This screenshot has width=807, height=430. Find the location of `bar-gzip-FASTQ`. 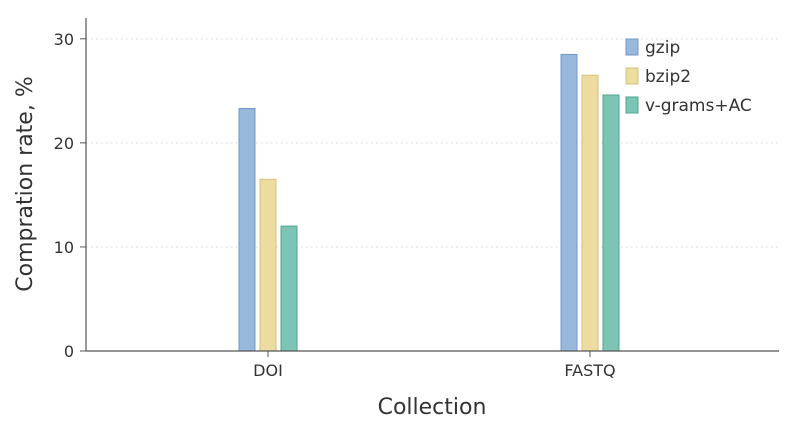

bar-gzip-FASTQ is located at coordinates (569, 202).